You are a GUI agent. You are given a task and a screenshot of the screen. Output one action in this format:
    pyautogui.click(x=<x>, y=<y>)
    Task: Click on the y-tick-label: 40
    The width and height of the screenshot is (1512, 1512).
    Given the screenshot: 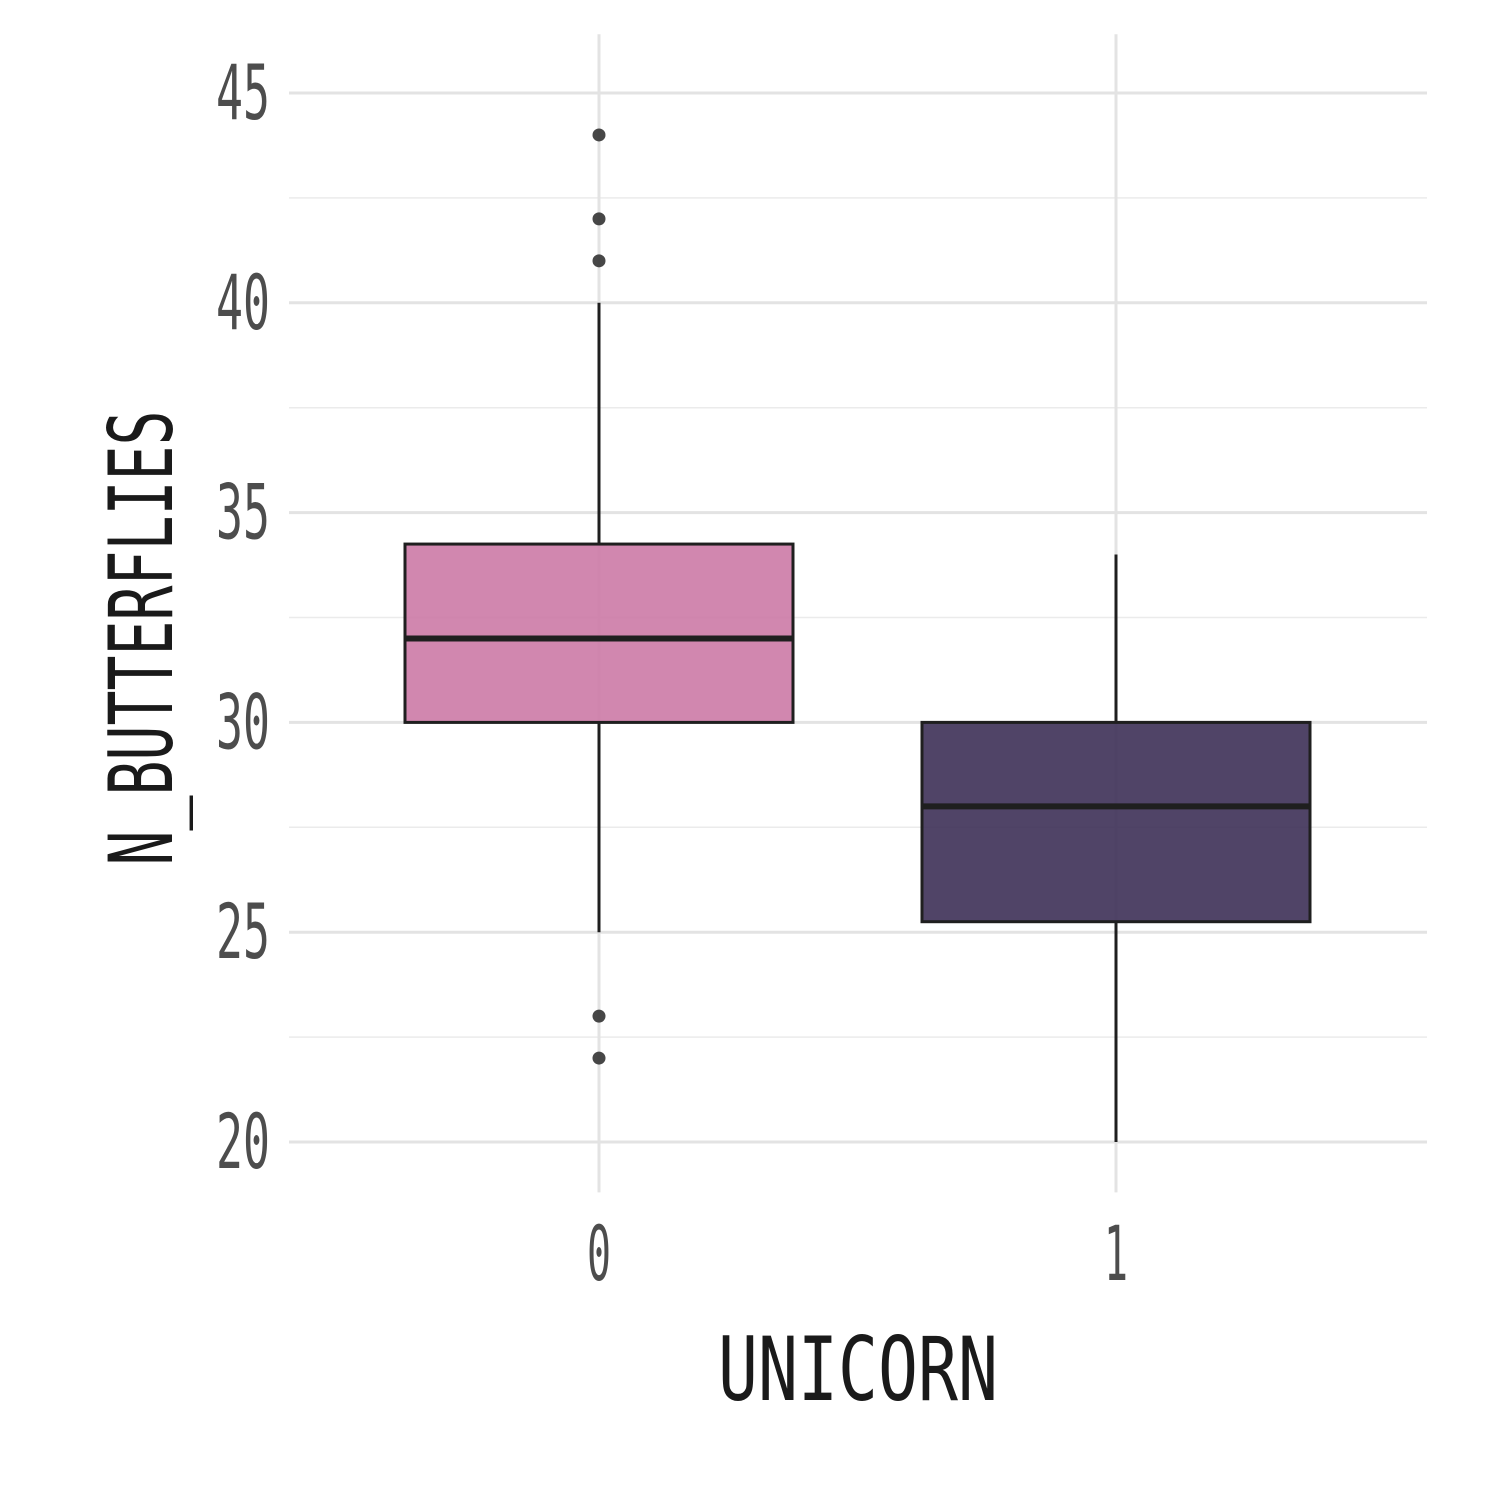 What is the action you would take?
    pyautogui.click(x=243, y=302)
    